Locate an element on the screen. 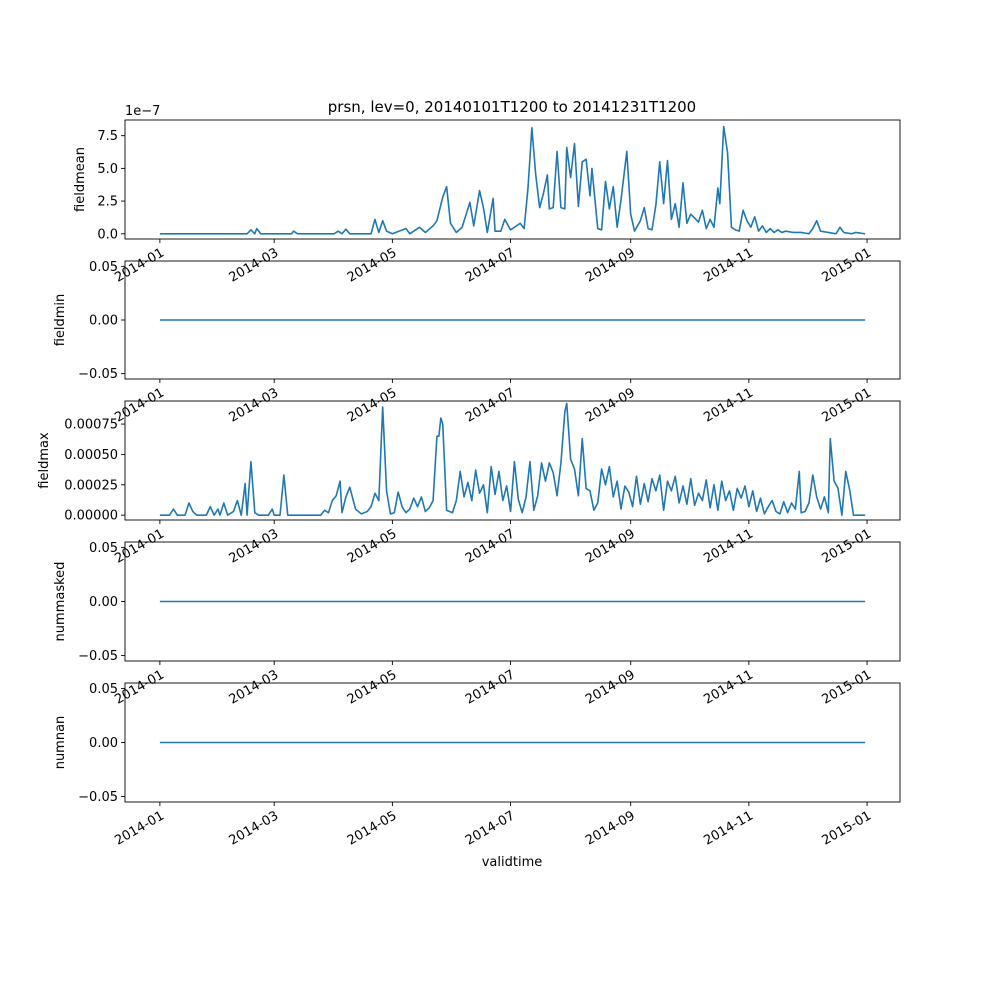 This screenshot has height=1000, width=1000. fieldmean-y-tick-label: 2.5 is located at coordinates (107, 202).